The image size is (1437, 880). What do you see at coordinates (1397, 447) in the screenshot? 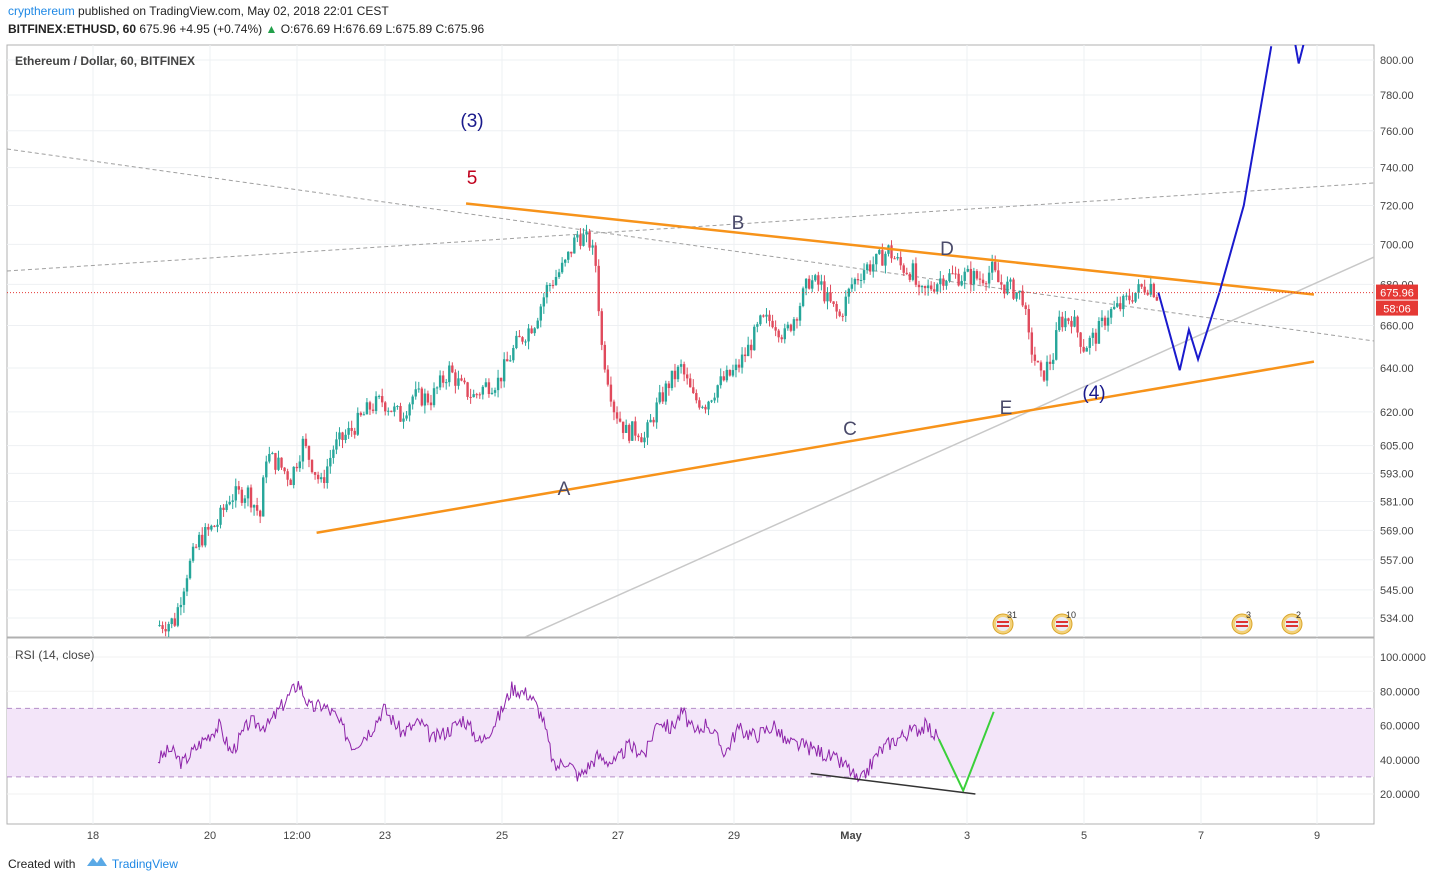
I see `y-tick-label: 605.00` at bounding box center [1397, 447].